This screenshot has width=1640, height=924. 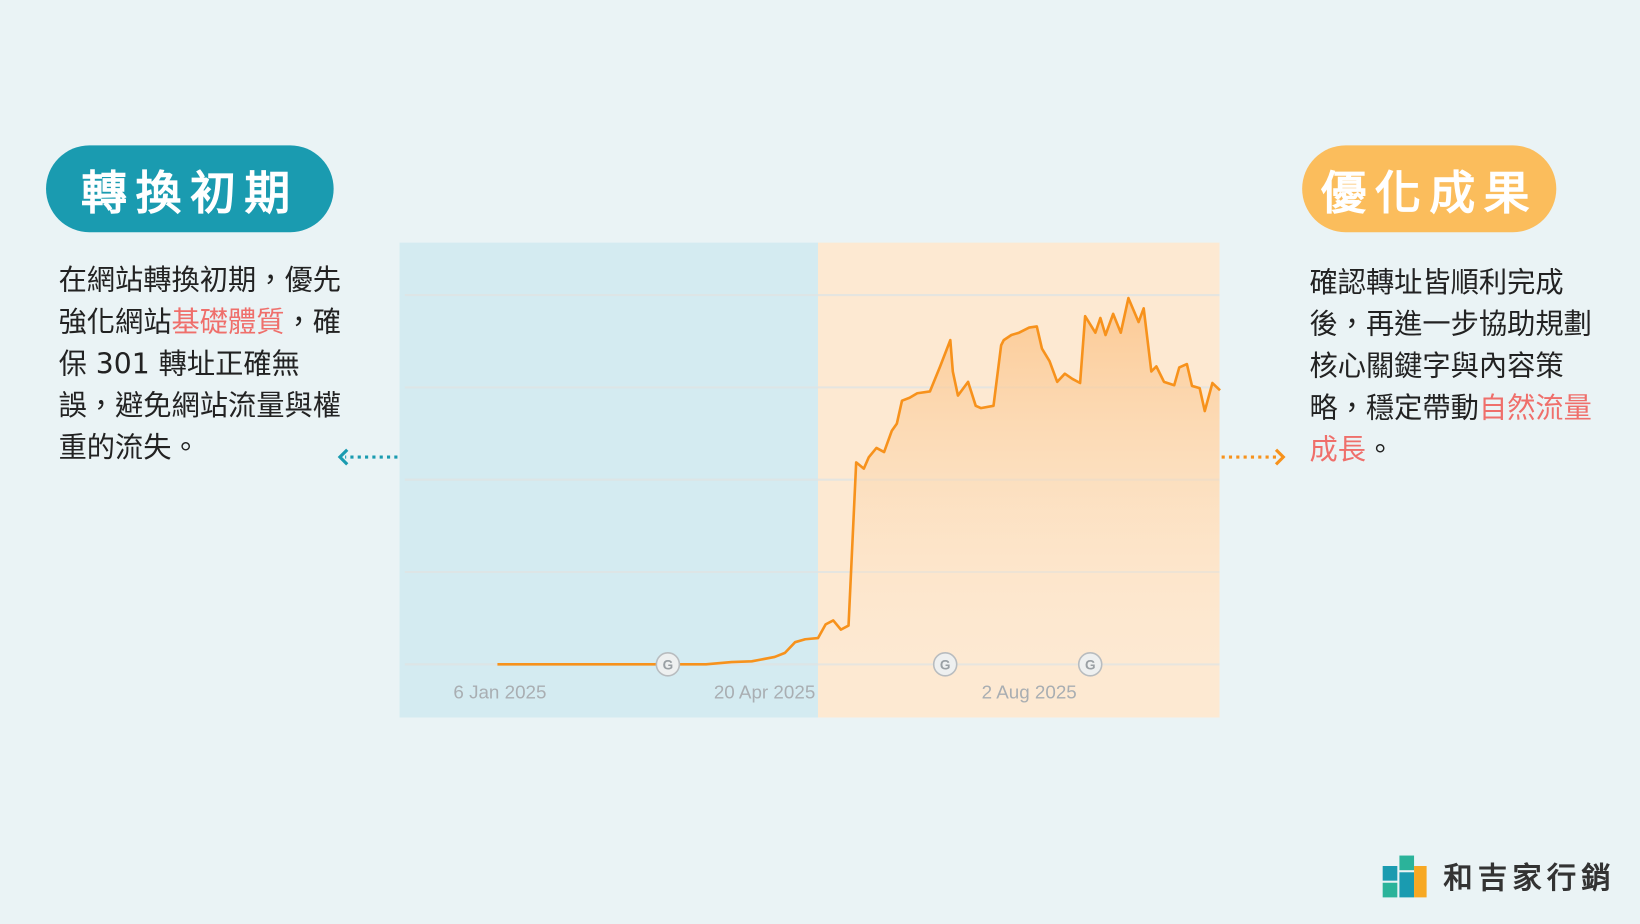 What do you see at coordinates (764, 692) in the screenshot?
I see `x-tick-label: 20 Apr 2025` at bounding box center [764, 692].